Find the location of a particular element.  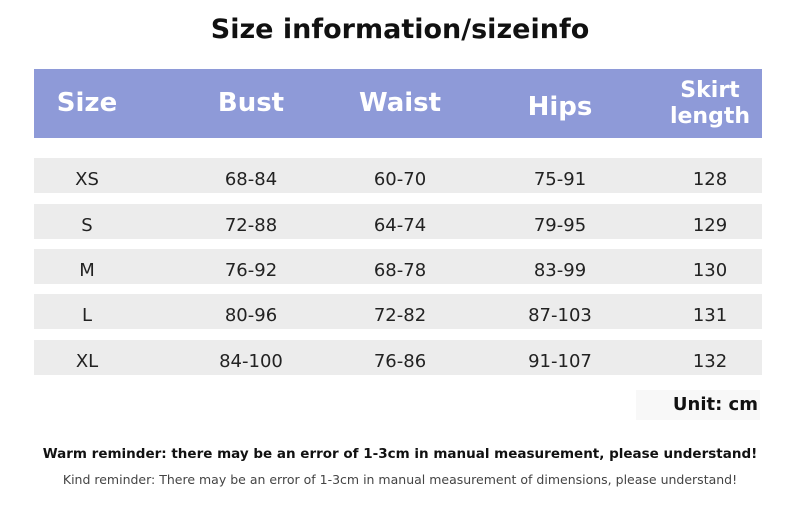

unit-background is located at coordinates (698, 405).